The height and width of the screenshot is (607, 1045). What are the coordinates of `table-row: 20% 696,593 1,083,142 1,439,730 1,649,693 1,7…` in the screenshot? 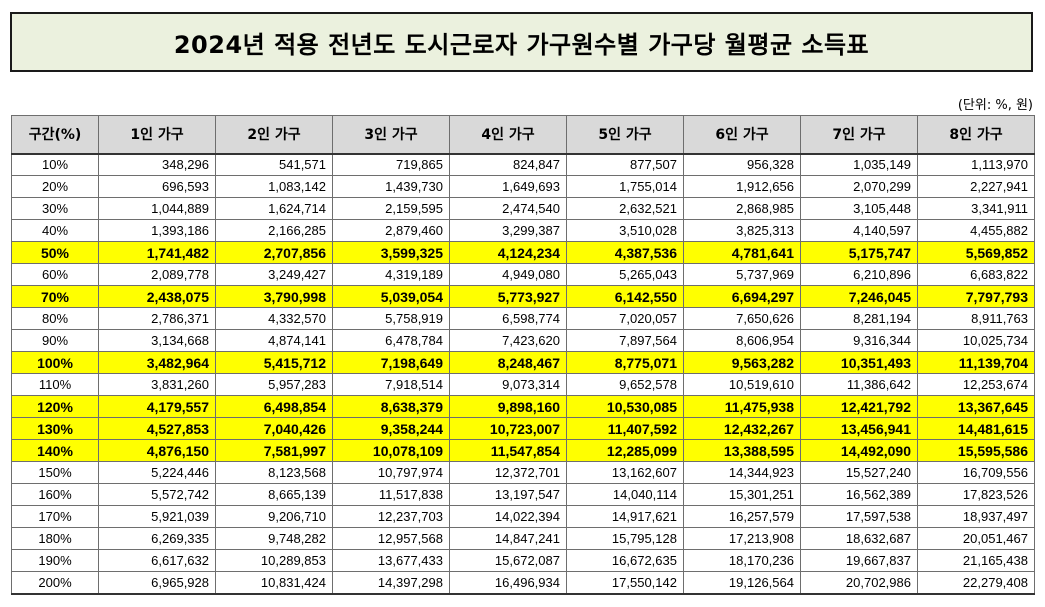 It's located at (523, 186).